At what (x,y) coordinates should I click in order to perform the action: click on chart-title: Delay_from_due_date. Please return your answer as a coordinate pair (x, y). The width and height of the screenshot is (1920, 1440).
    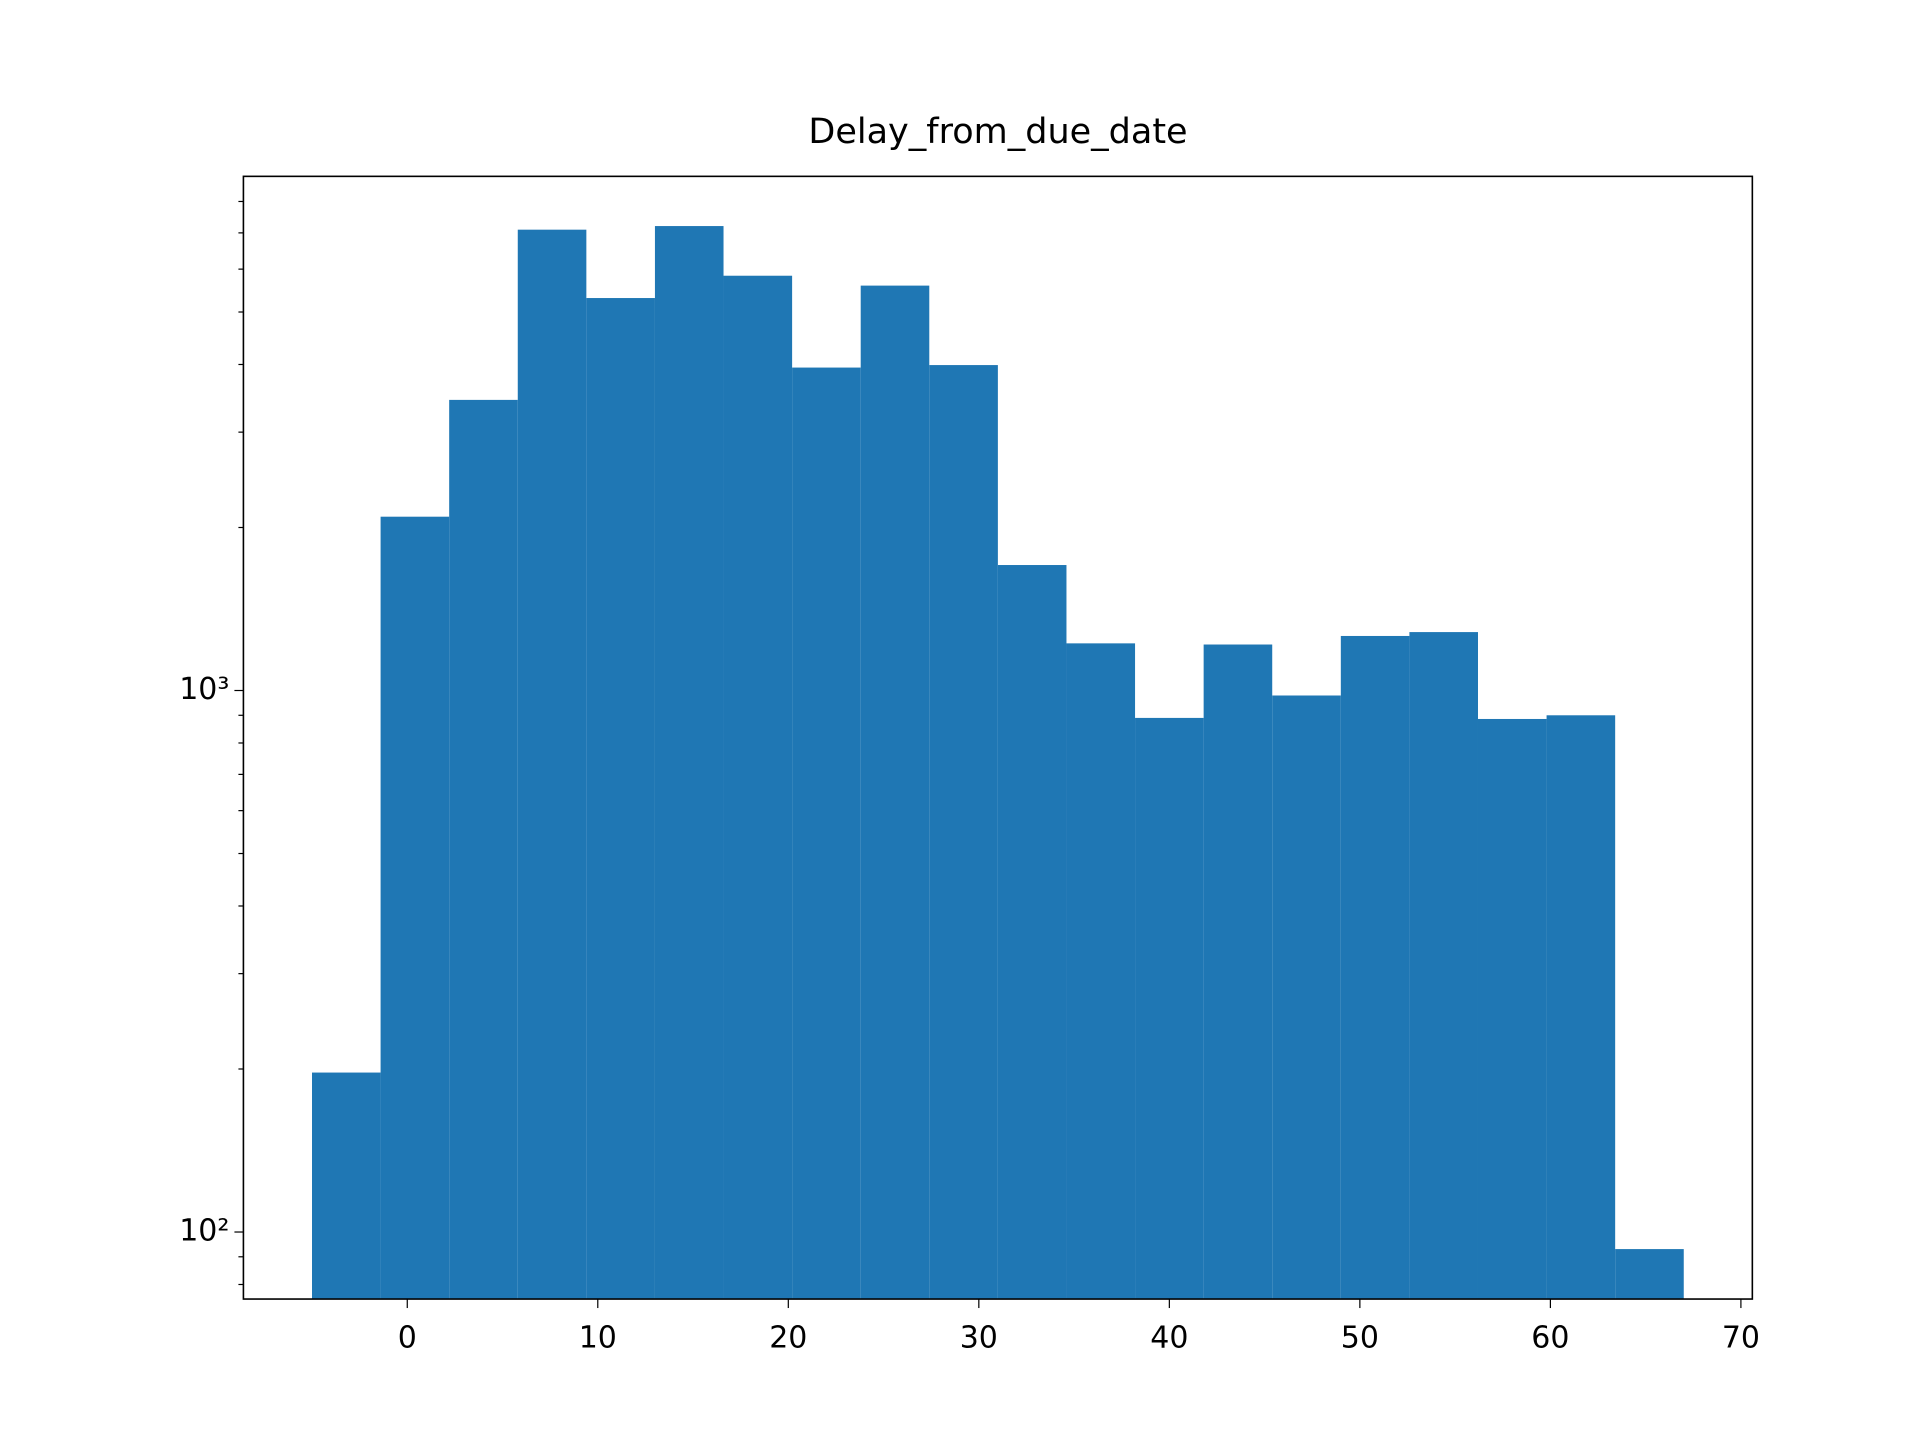
    Looking at the image, I should click on (997, 132).